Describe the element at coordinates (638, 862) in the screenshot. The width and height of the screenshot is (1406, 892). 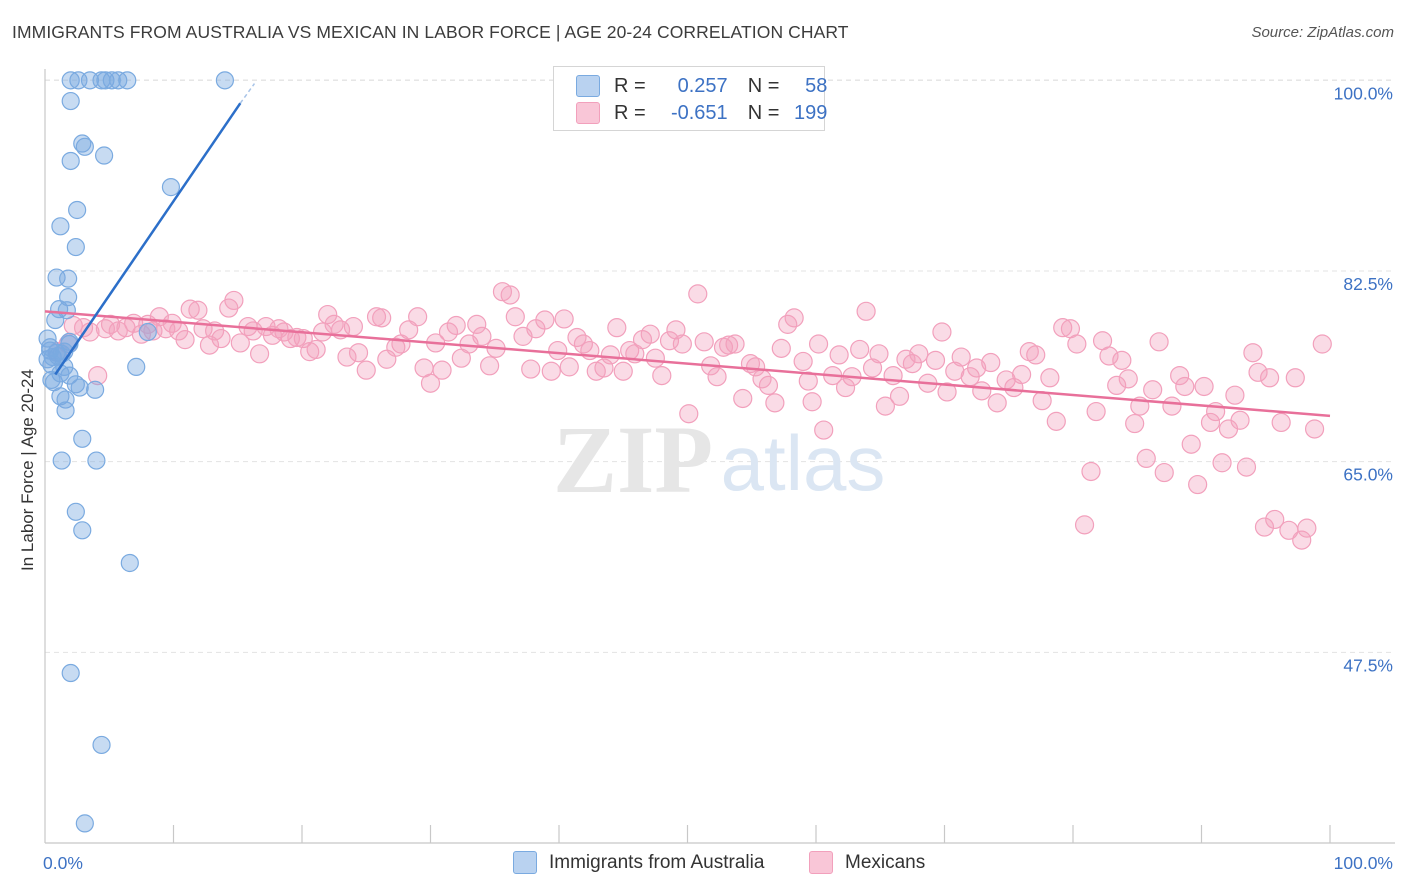
I see `legend-item-australia: Immigrants from Australia` at that location.